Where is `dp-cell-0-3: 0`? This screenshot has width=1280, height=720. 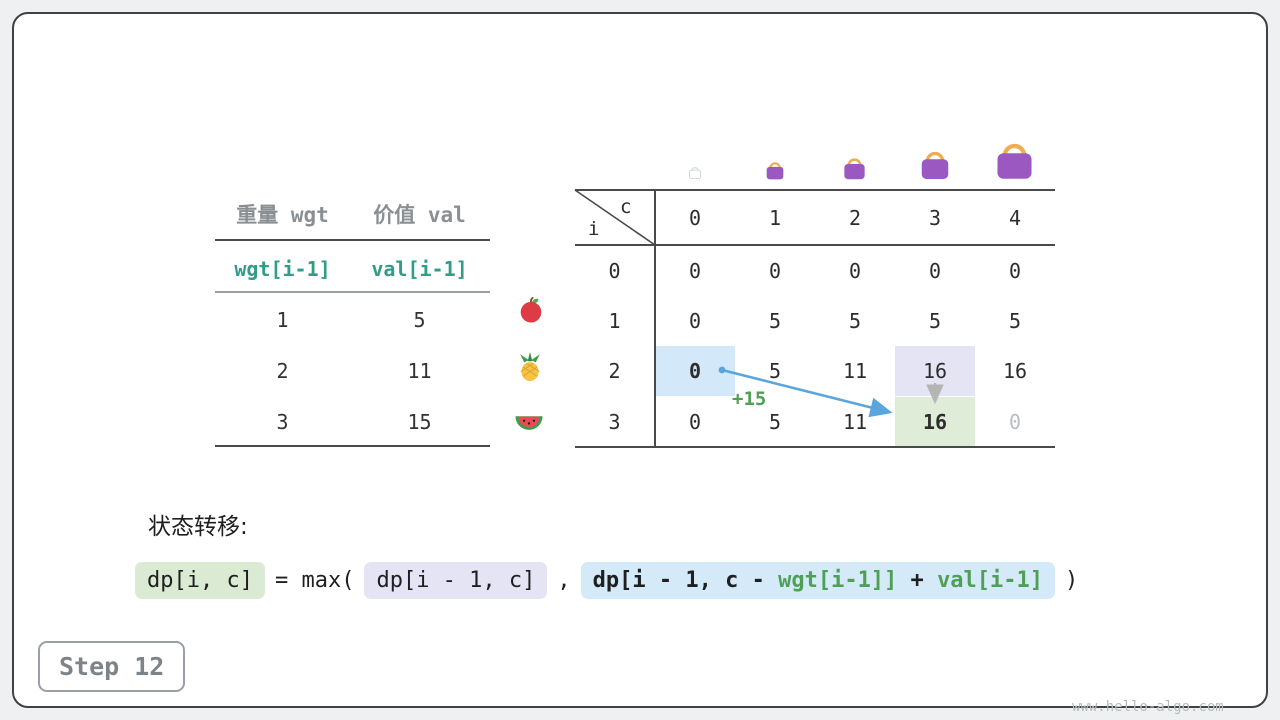
dp-cell-0-3: 0 is located at coordinates (935, 271).